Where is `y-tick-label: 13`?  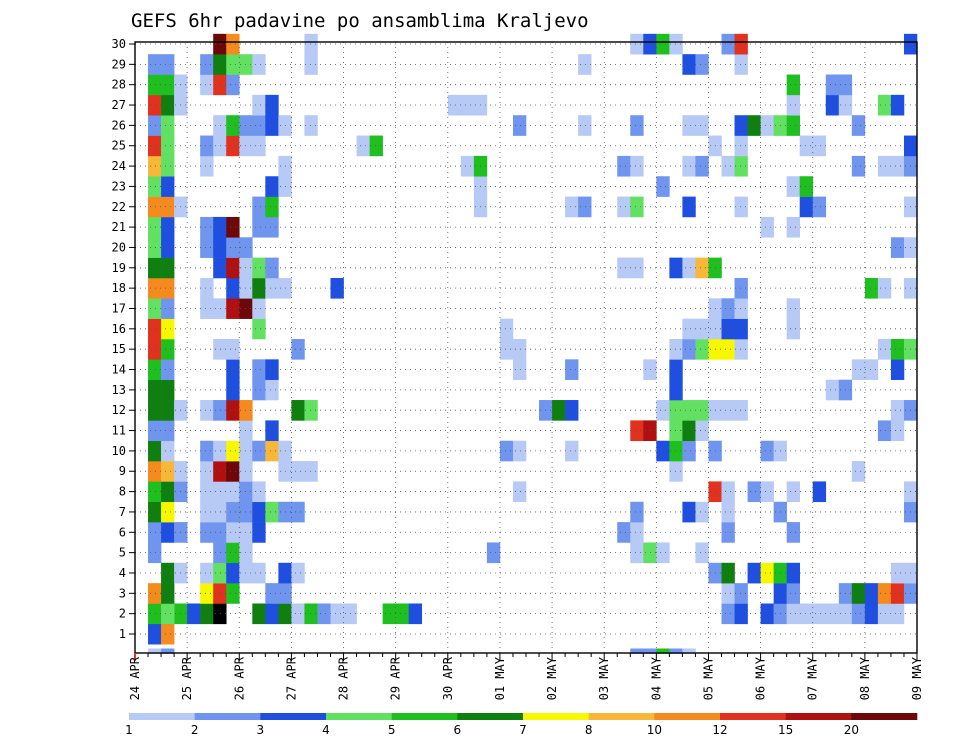
y-tick-label: 13 is located at coordinates (119, 390).